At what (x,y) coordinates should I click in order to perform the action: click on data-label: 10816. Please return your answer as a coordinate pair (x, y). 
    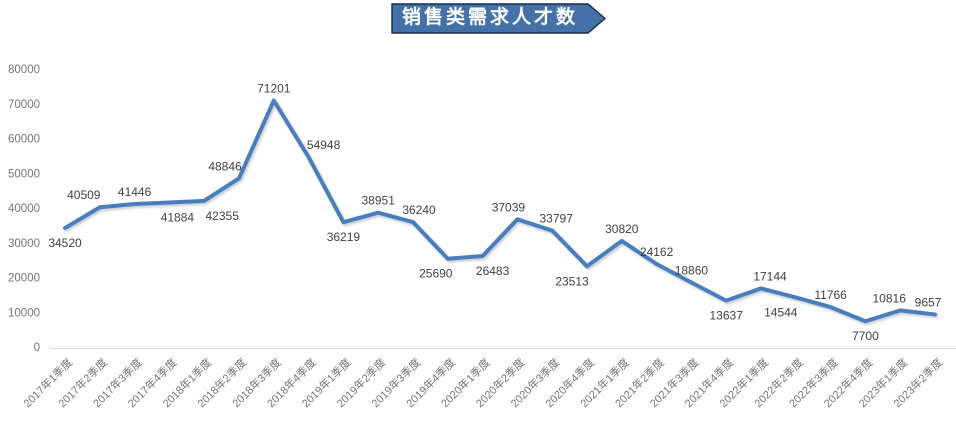
    Looking at the image, I should click on (890, 298).